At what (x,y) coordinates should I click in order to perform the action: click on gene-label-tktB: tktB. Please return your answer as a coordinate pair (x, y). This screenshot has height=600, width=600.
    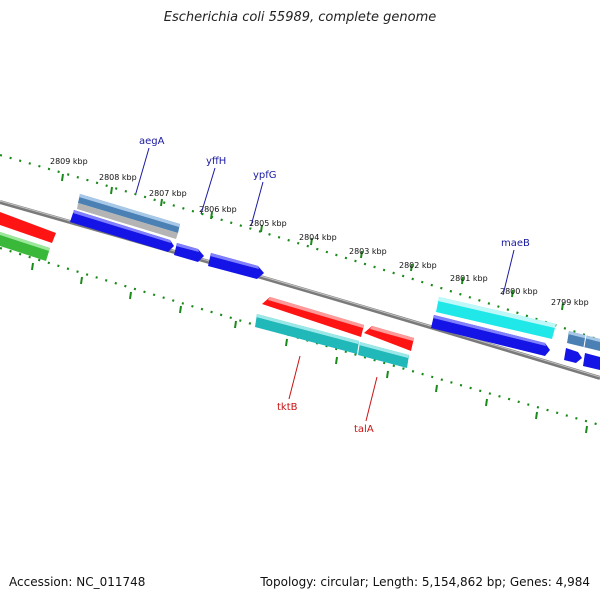
    Looking at the image, I should click on (287, 407).